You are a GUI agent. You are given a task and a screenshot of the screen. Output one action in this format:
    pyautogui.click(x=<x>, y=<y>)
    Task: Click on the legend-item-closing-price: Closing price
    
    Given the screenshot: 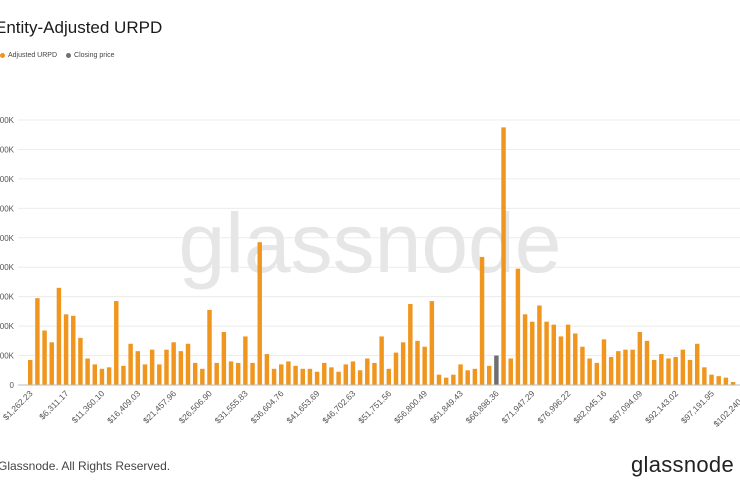 What is the action you would take?
    pyautogui.click(x=90, y=55)
    